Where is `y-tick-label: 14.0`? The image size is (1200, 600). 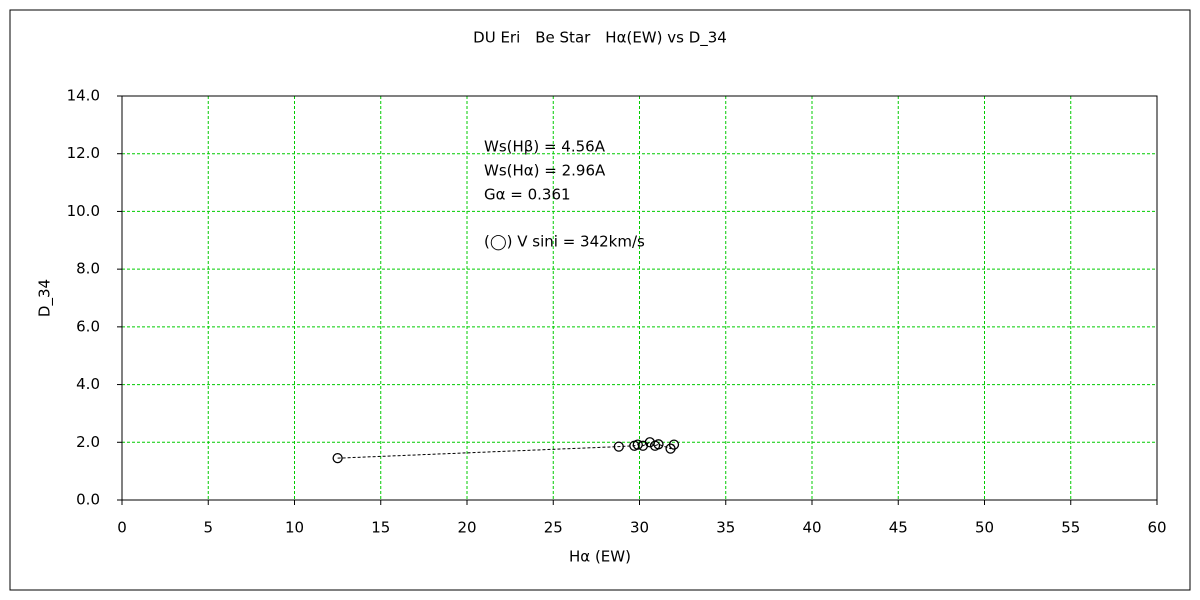 y-tick-label: 14.0 is located at coordinates (83, 96).